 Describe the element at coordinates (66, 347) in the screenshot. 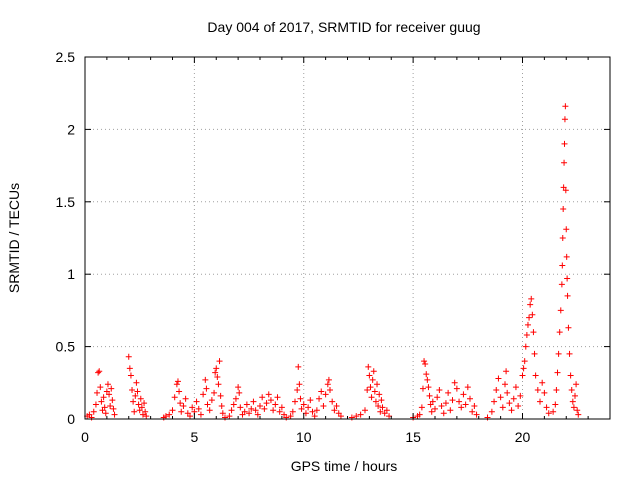

I see `y-tick-label: 0.5` at that location.